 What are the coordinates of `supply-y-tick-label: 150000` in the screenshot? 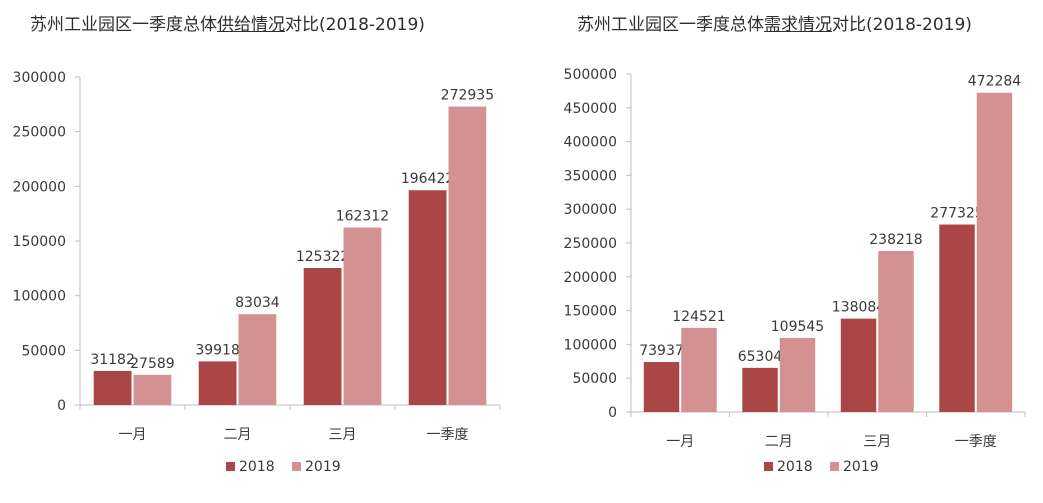 It's located at (39, 242).